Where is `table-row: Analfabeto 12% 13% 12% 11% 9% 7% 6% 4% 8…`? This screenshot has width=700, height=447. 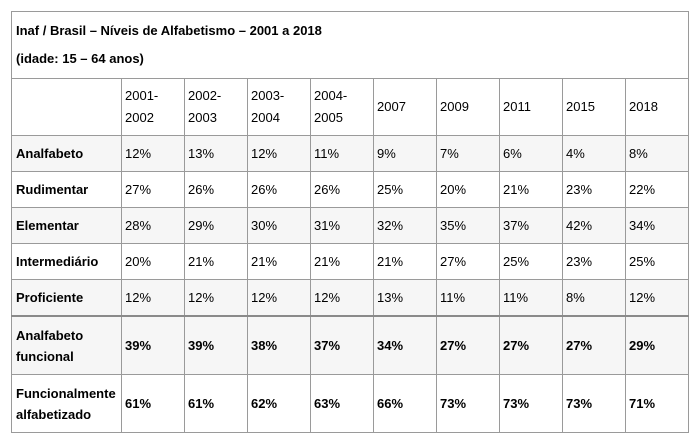
table-row: Analfabeto 12% 13% 12% 11% 9% 7% 6% 4% 8… is located at coordinates (350, 153).